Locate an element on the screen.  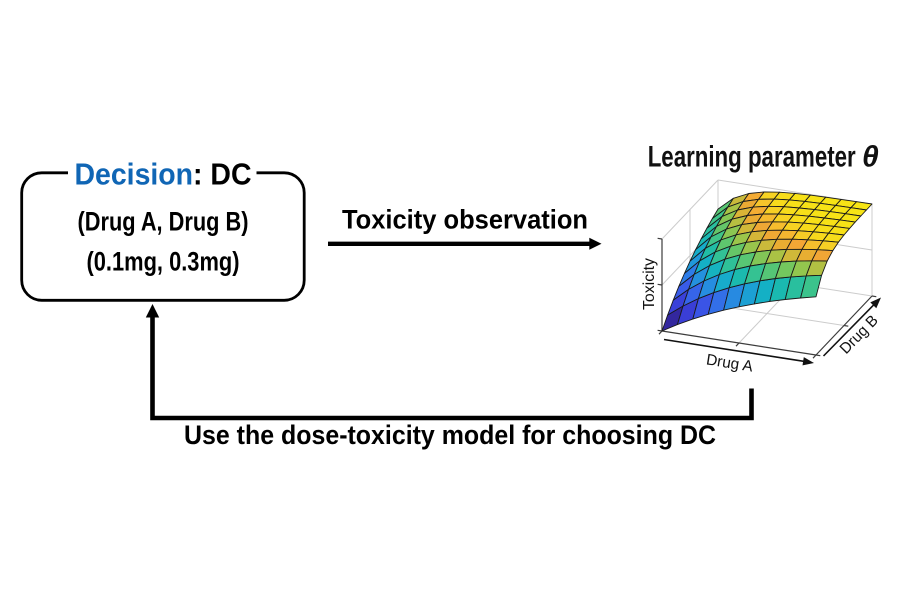
svg-text: θ is located at coordinates (870, 157).